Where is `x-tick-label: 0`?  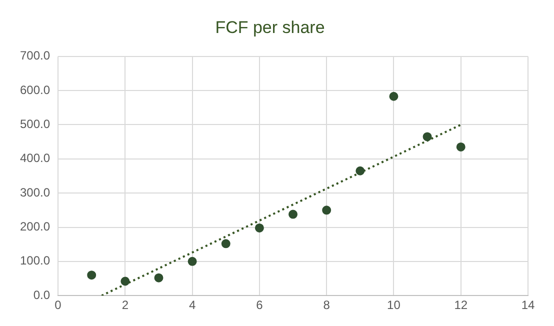 x-tick-label: 0 is located at coordinates (58, 305).